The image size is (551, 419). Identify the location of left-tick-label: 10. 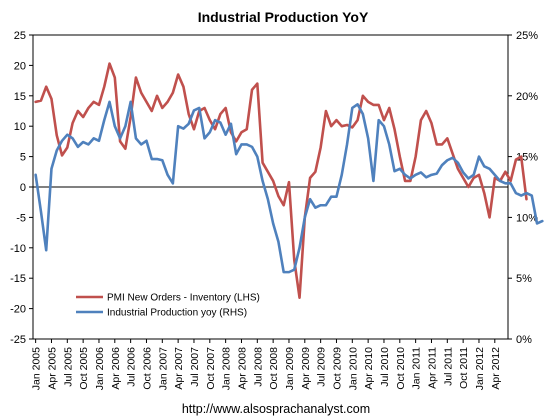
(20, 127).